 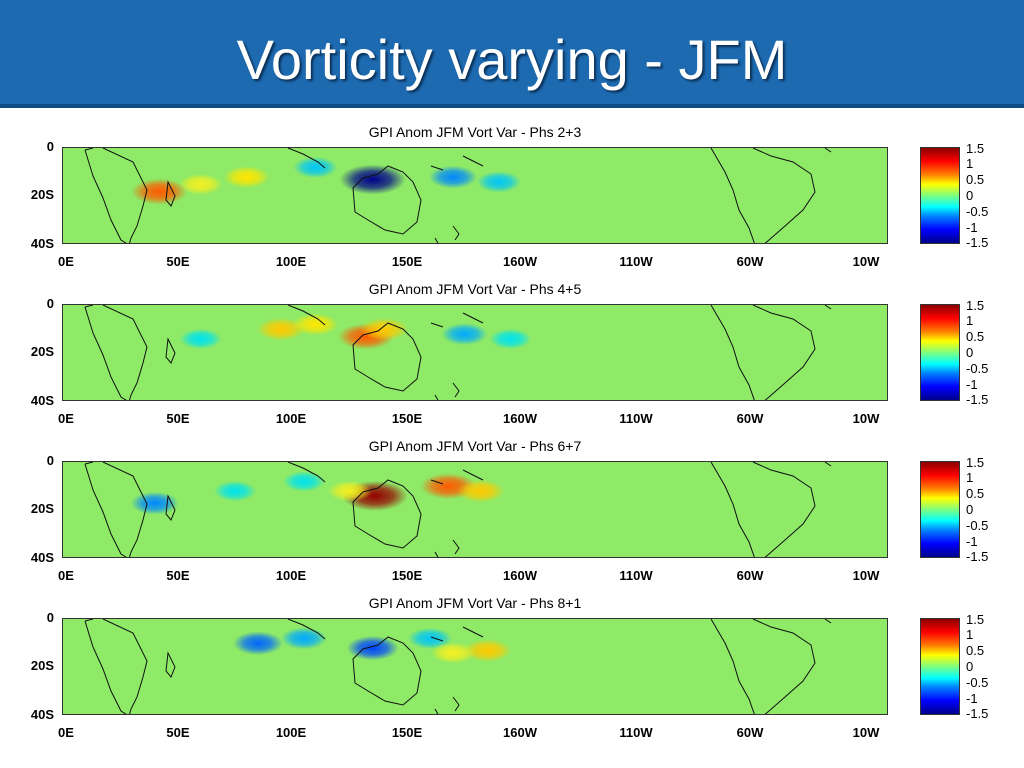 I want to click on colorbar-tick-label: -0.5, so click(x=977, y=525).